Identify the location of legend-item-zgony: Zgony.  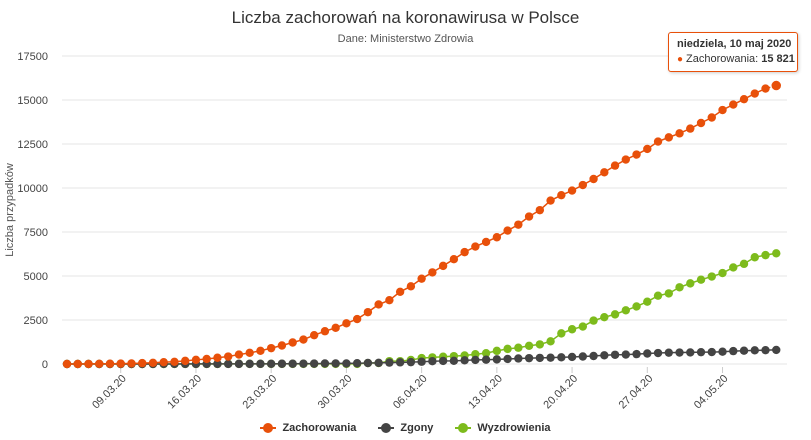
(405, 428).